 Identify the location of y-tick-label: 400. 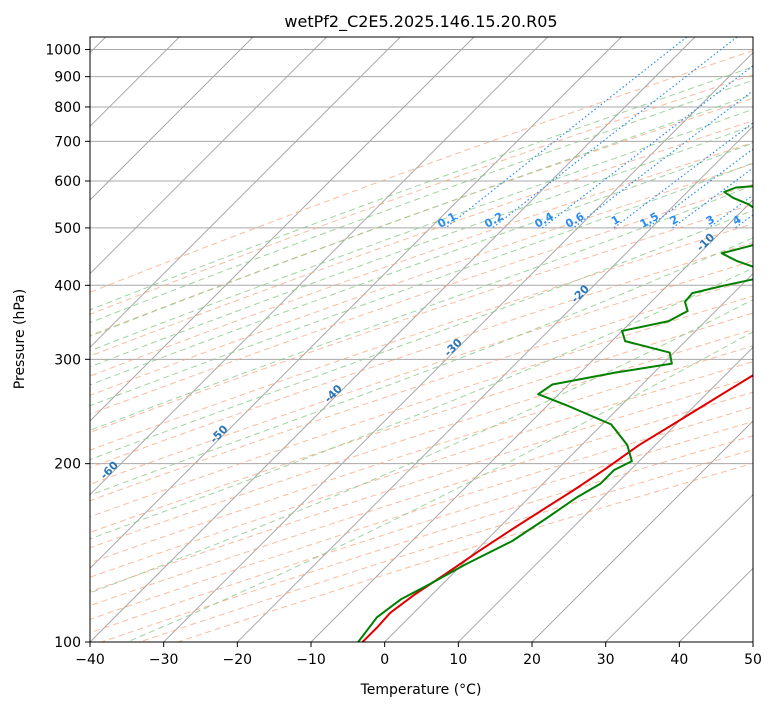
(67, 286).